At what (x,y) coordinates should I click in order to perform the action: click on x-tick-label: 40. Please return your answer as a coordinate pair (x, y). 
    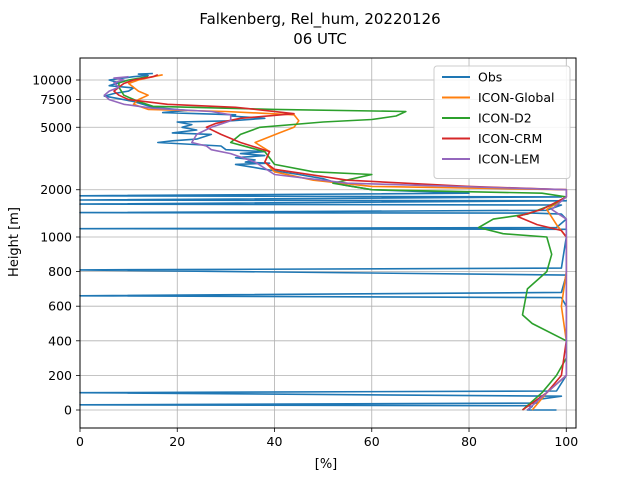
    Looking at the image, I should click on (275, 441).